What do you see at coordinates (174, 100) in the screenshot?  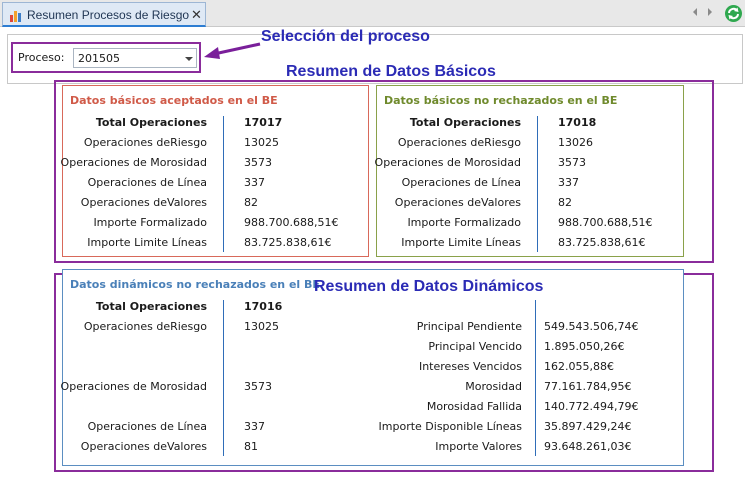 I see `basic-accepted-title: Datos básicos aceptados en el BE` at bounding box center [174, 100].